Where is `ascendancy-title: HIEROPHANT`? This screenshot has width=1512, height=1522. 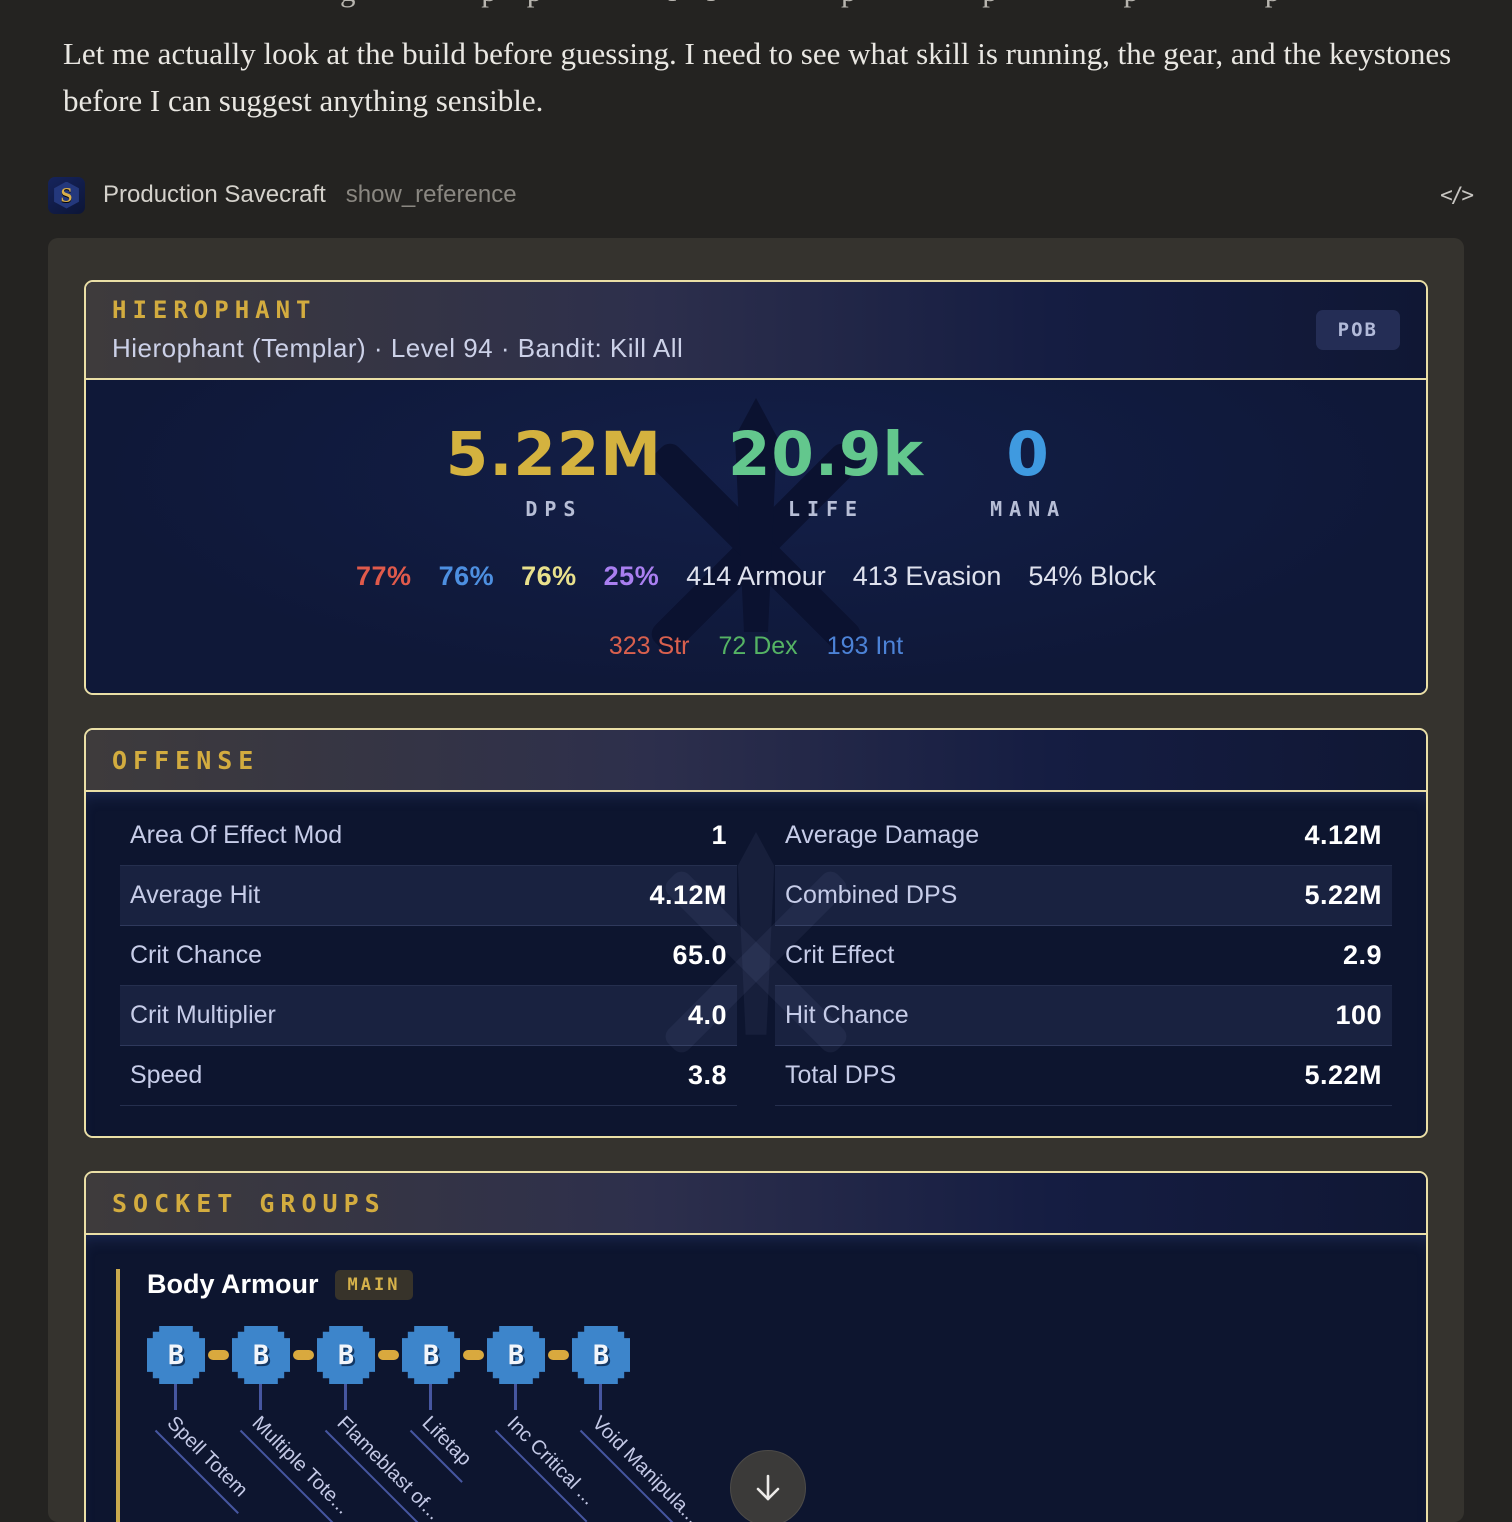 ascendancy-title: HIEROPHANT is located at coordinates (214, 310).